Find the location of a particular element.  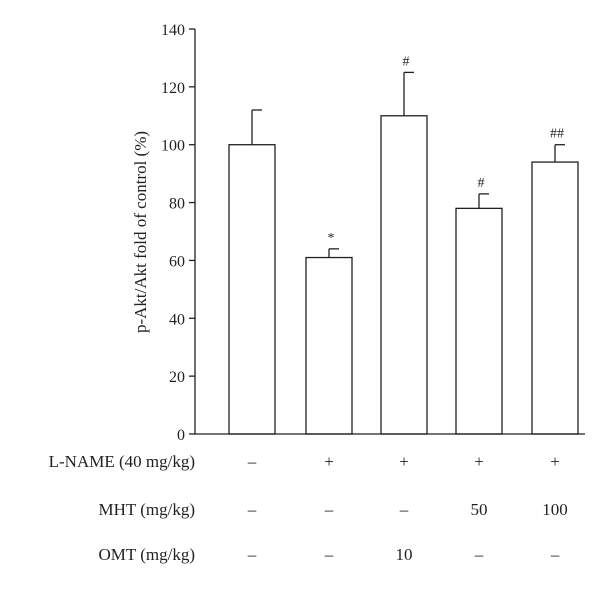

treatment-value: 100 is located at coordinates (555, 509).